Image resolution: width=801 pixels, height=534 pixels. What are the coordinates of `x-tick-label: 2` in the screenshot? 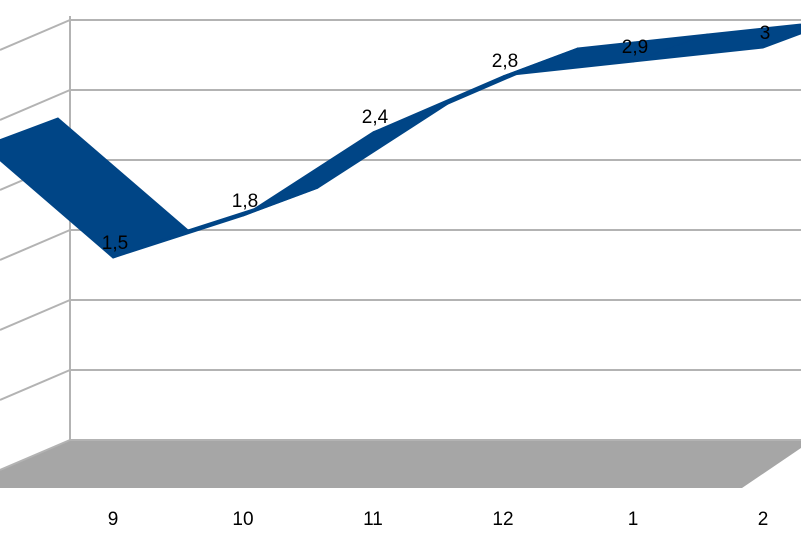 It's located at (763, 519).